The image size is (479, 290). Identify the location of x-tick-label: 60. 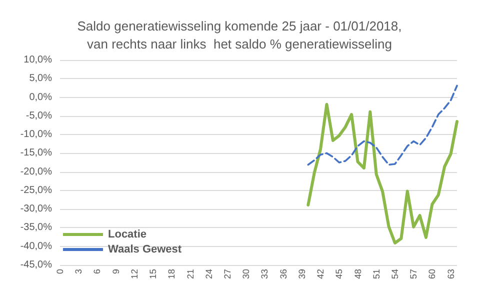
(432, 274).